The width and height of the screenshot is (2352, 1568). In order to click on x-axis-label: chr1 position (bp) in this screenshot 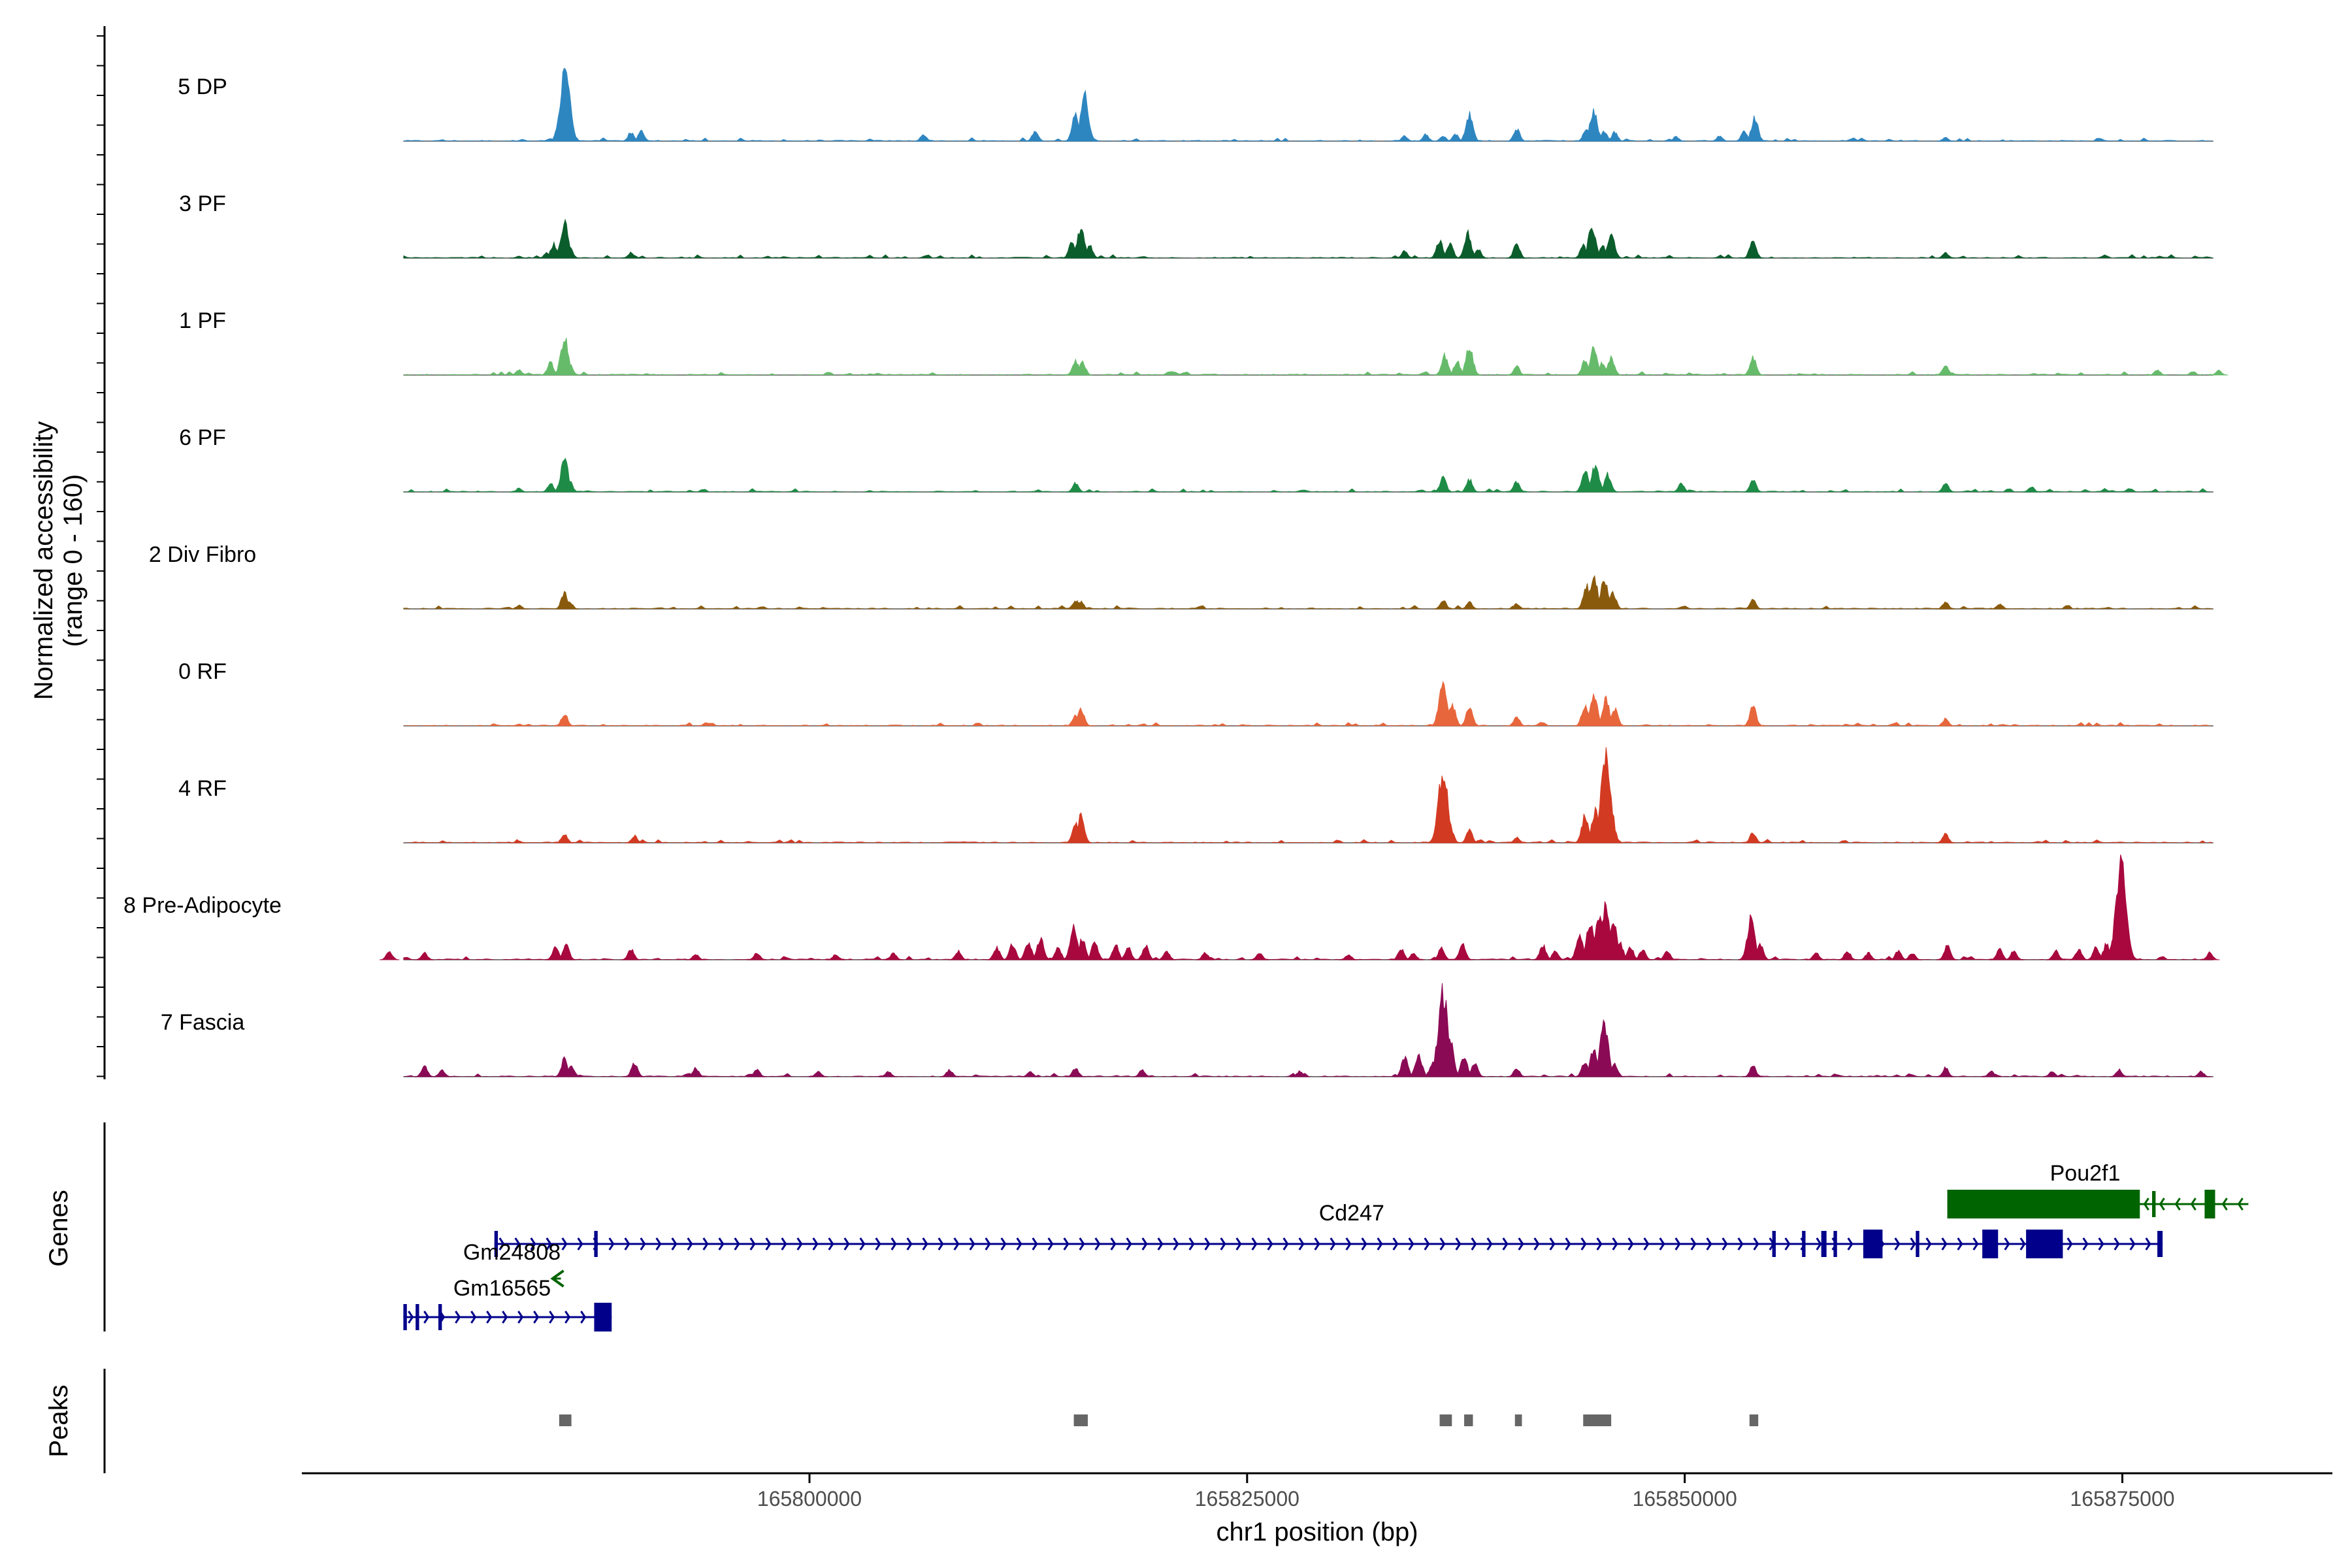, I will do `click(1317, 1532)`.